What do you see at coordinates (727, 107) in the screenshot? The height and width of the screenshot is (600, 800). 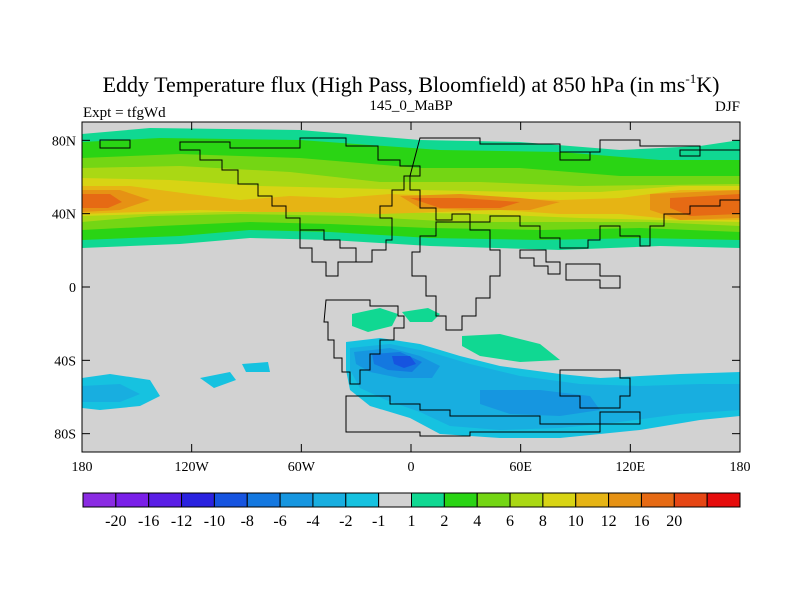 I see `season-label: DJF` at bounding box center [727, 107].